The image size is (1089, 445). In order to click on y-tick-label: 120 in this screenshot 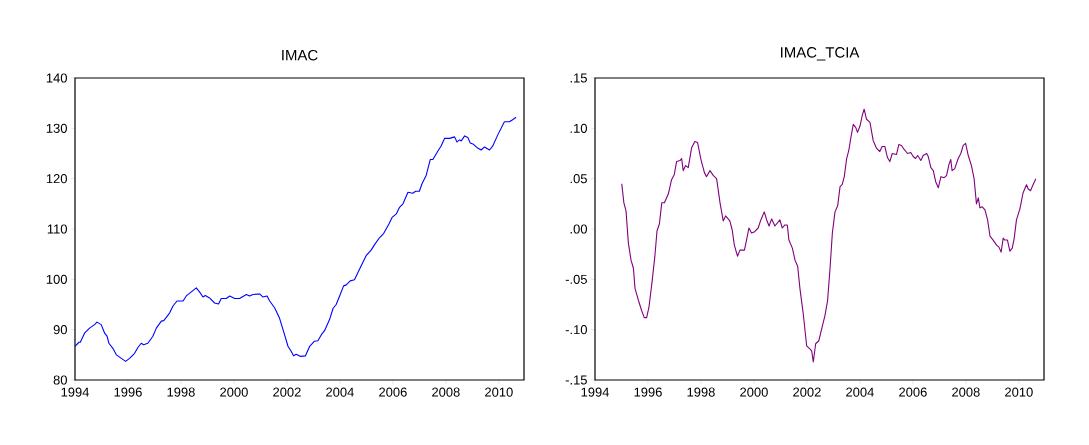, I will do `click(56, 179)`.